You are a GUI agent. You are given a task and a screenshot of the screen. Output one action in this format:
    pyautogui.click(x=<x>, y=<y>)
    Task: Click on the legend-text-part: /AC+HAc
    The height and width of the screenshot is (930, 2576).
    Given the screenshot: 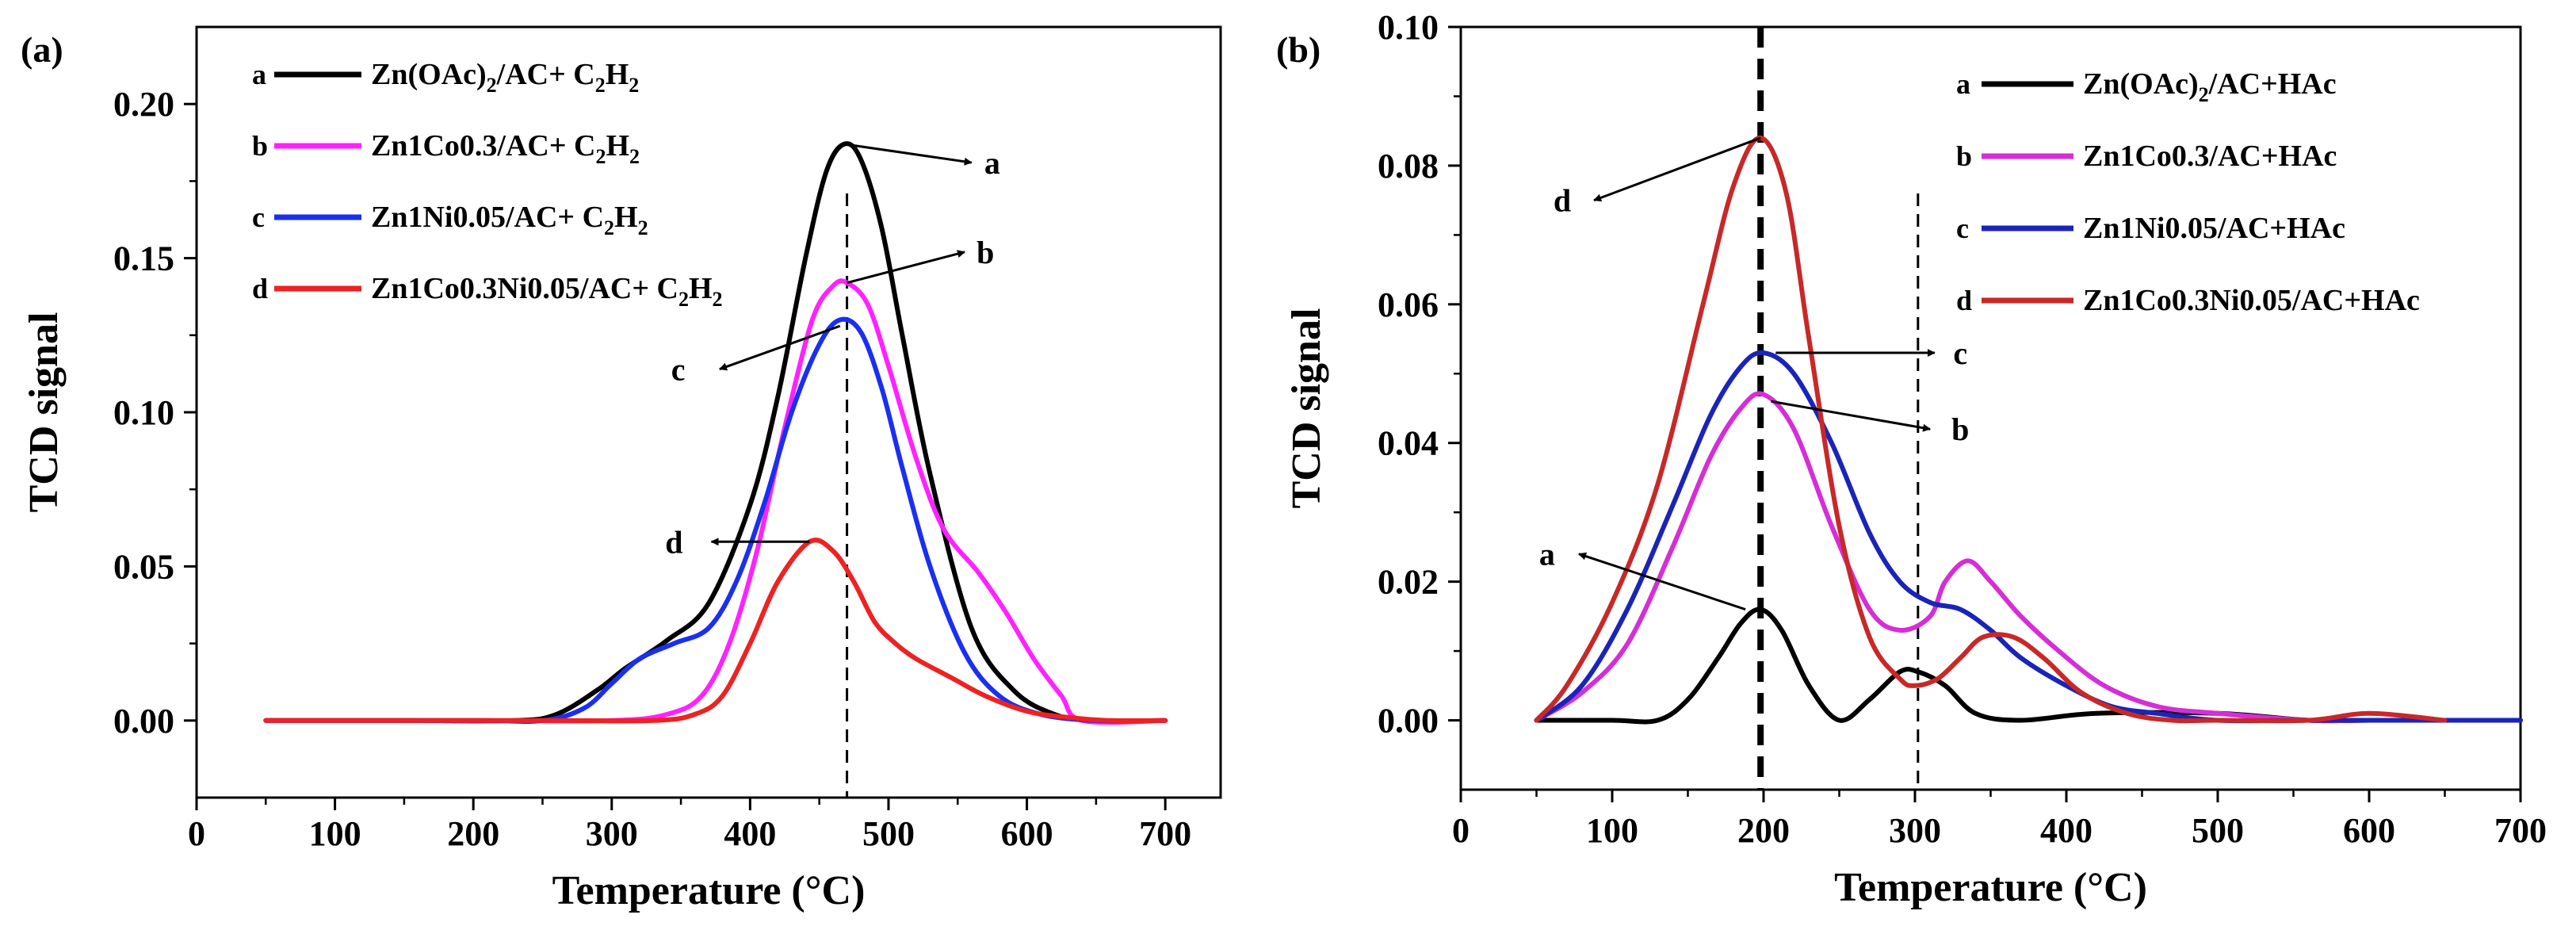 What is the action you would take?
    pyautogui.click(x=2272, y=84)
    